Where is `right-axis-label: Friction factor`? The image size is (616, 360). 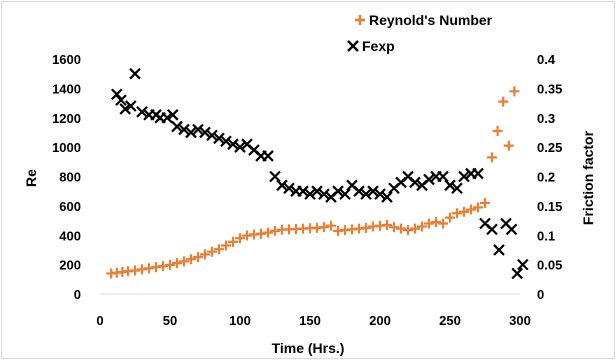 right-axis-label: Friction factor is located at coordinates (588, 177).